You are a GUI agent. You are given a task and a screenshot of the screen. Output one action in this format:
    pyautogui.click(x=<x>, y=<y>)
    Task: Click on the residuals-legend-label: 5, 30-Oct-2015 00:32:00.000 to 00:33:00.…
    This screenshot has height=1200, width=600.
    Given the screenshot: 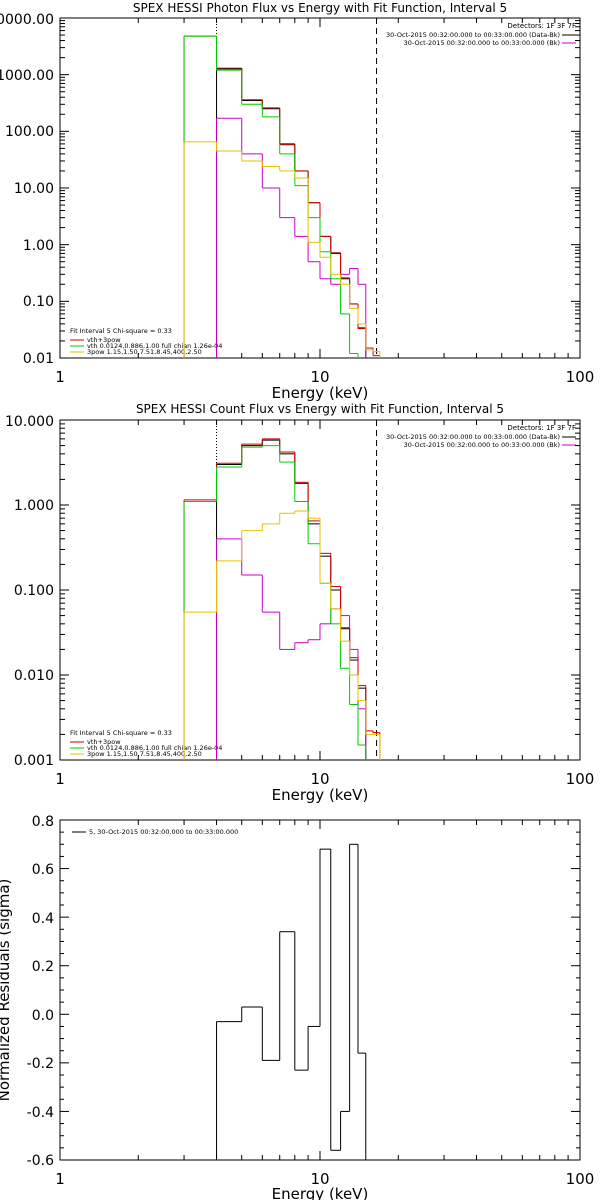 What is the action you would take?
    pyautogui.click(x=163, y=832)
    